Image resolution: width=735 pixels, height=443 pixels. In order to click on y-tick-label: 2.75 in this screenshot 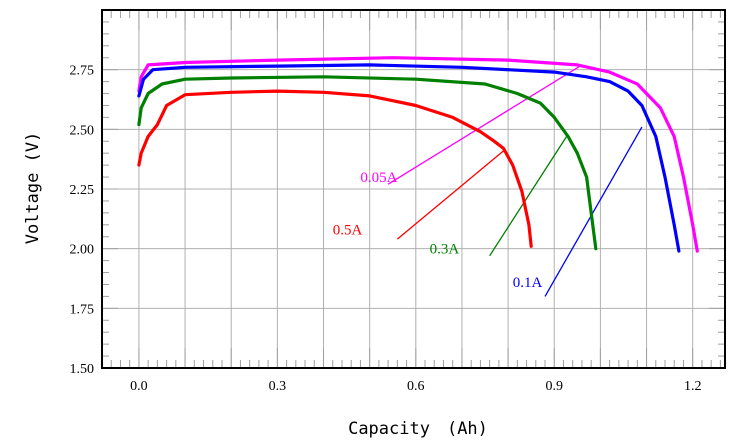, I will do `click(82, 71)`.